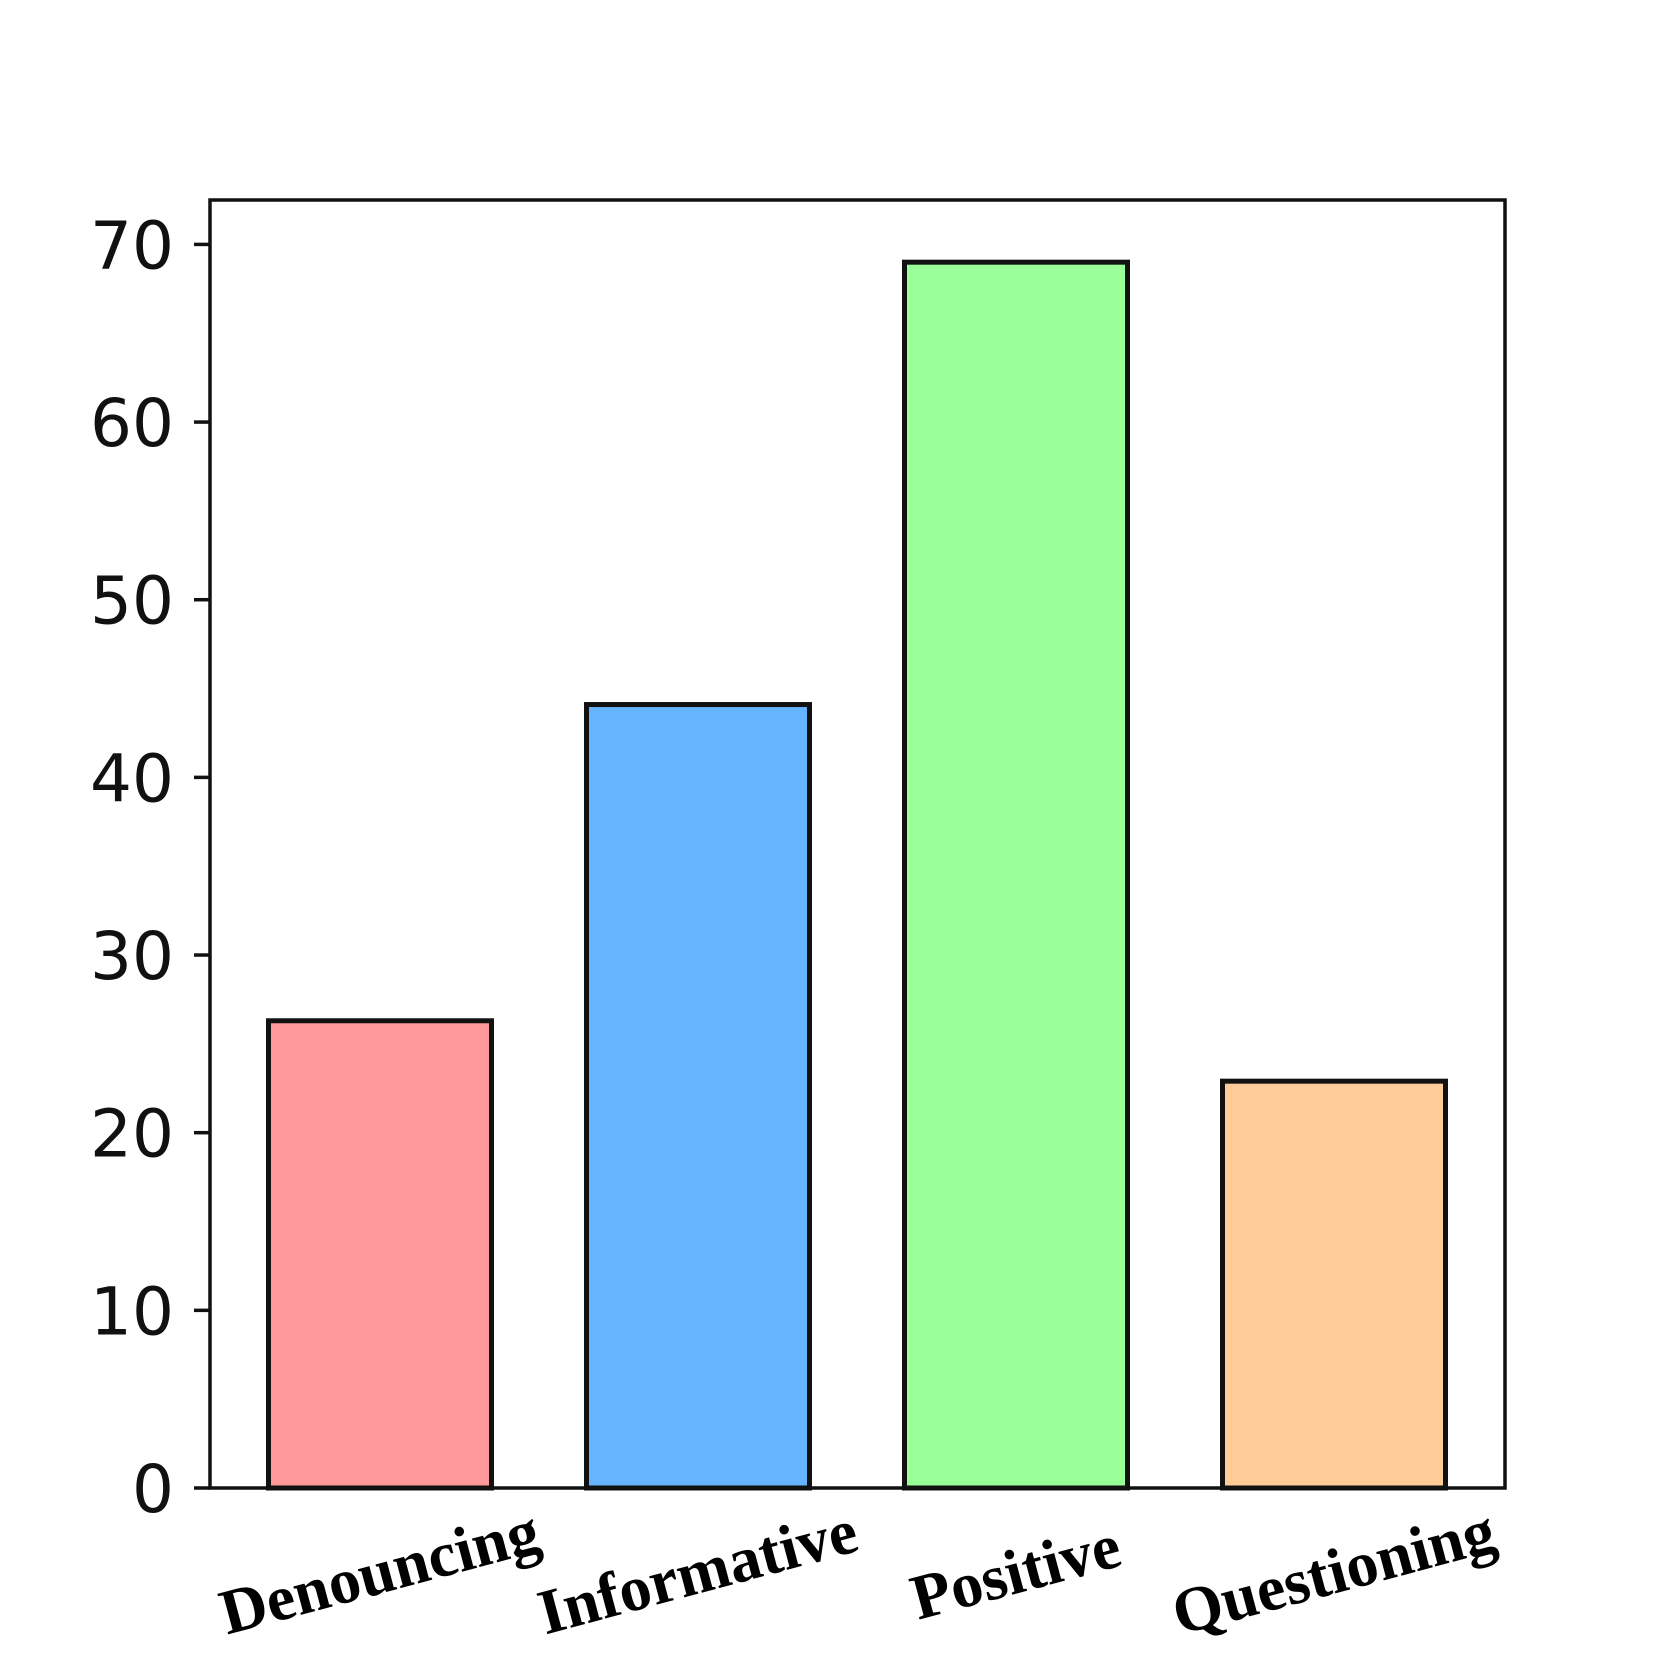 Image resolution: width=1661 pixels, height=1661 pixels. What do you see at coordinates (132, 423) in the screenshot?
I see `y-tick-label: 60` at bounding box center [132, 423].